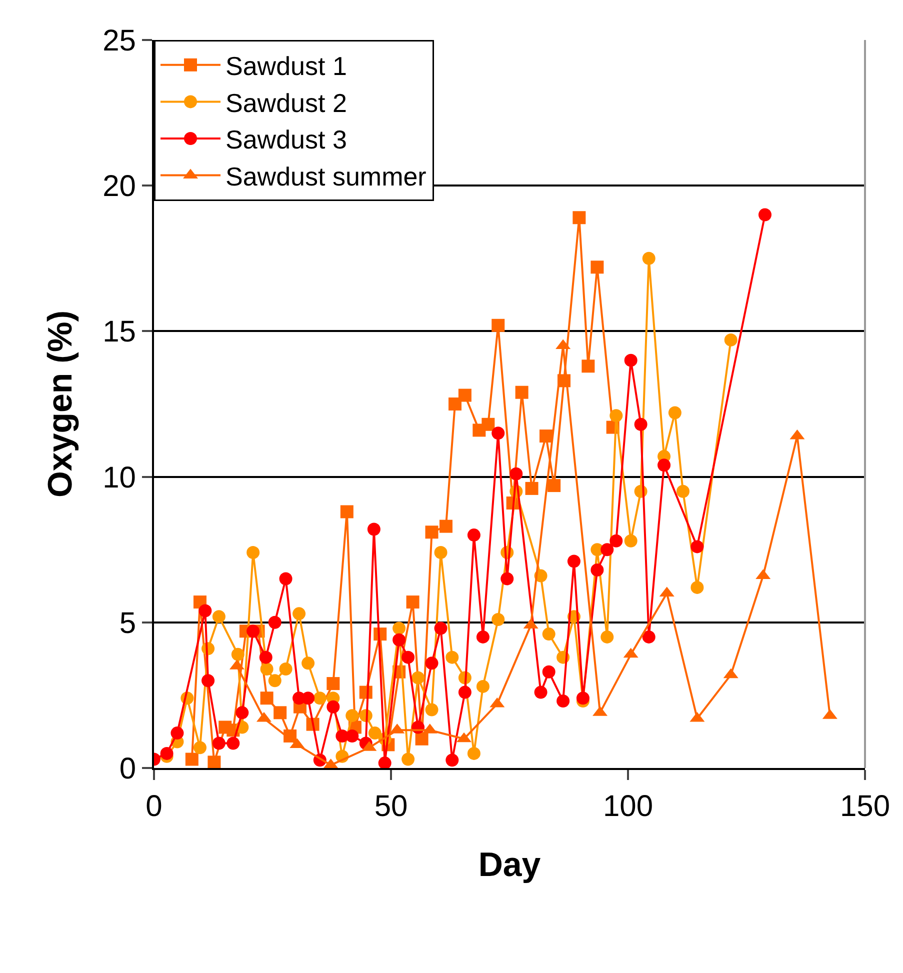 The width and height of the screenshot is (903, 973). What do you see at coordinates (286, 103) in the screenshot?
I see `legend-label: Sawdust 2` at bounding box center [286, 103].